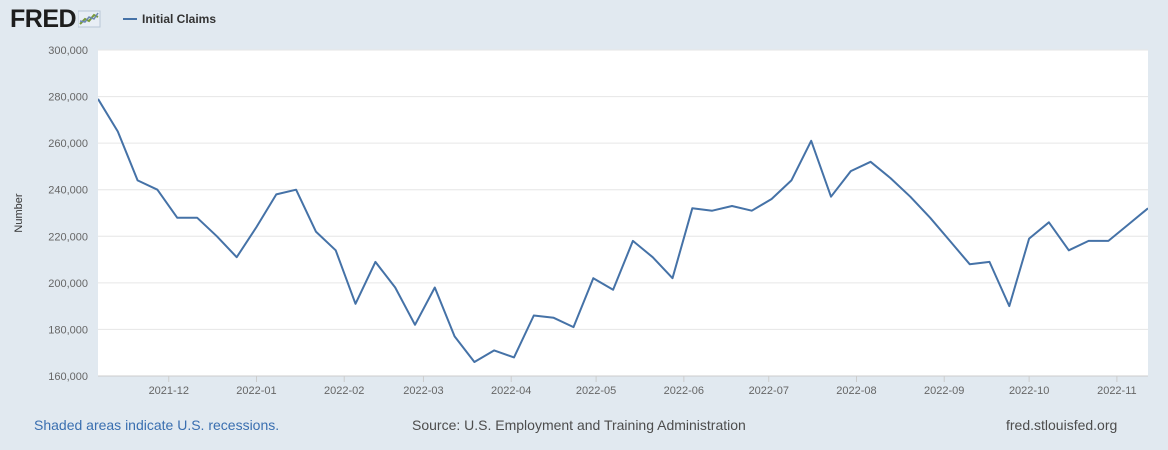  Describe the element at coordinates (179, 19) in the screenshot. I see `legend-label: Initial Claims` at that location.